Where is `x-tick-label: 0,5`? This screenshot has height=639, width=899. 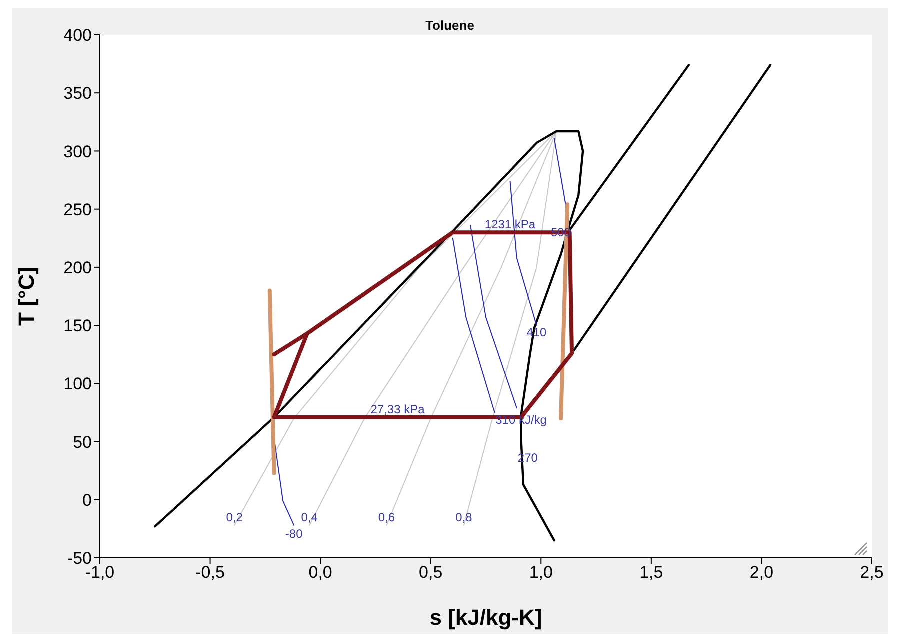 x-tick-label: 0,5 is located at coordinates (431, 572).